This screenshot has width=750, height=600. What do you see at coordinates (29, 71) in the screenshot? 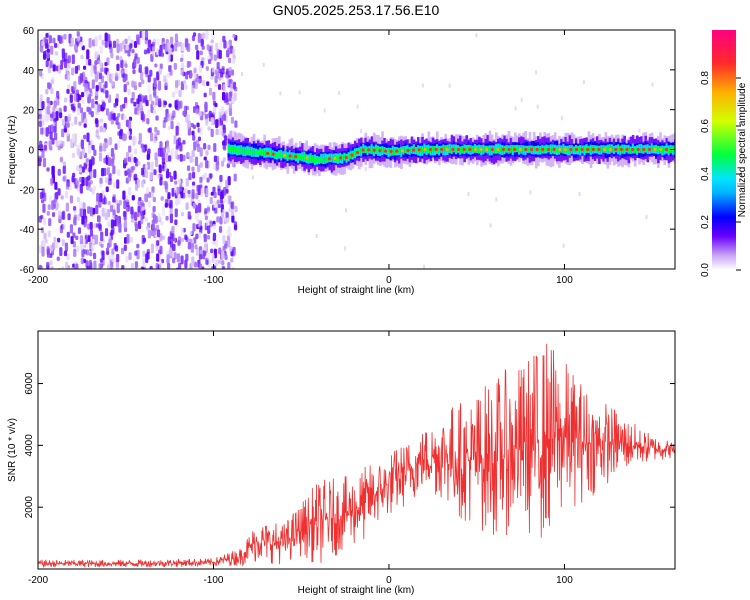
I see `y-tick-label: 40` at bounding box center [29, 71].